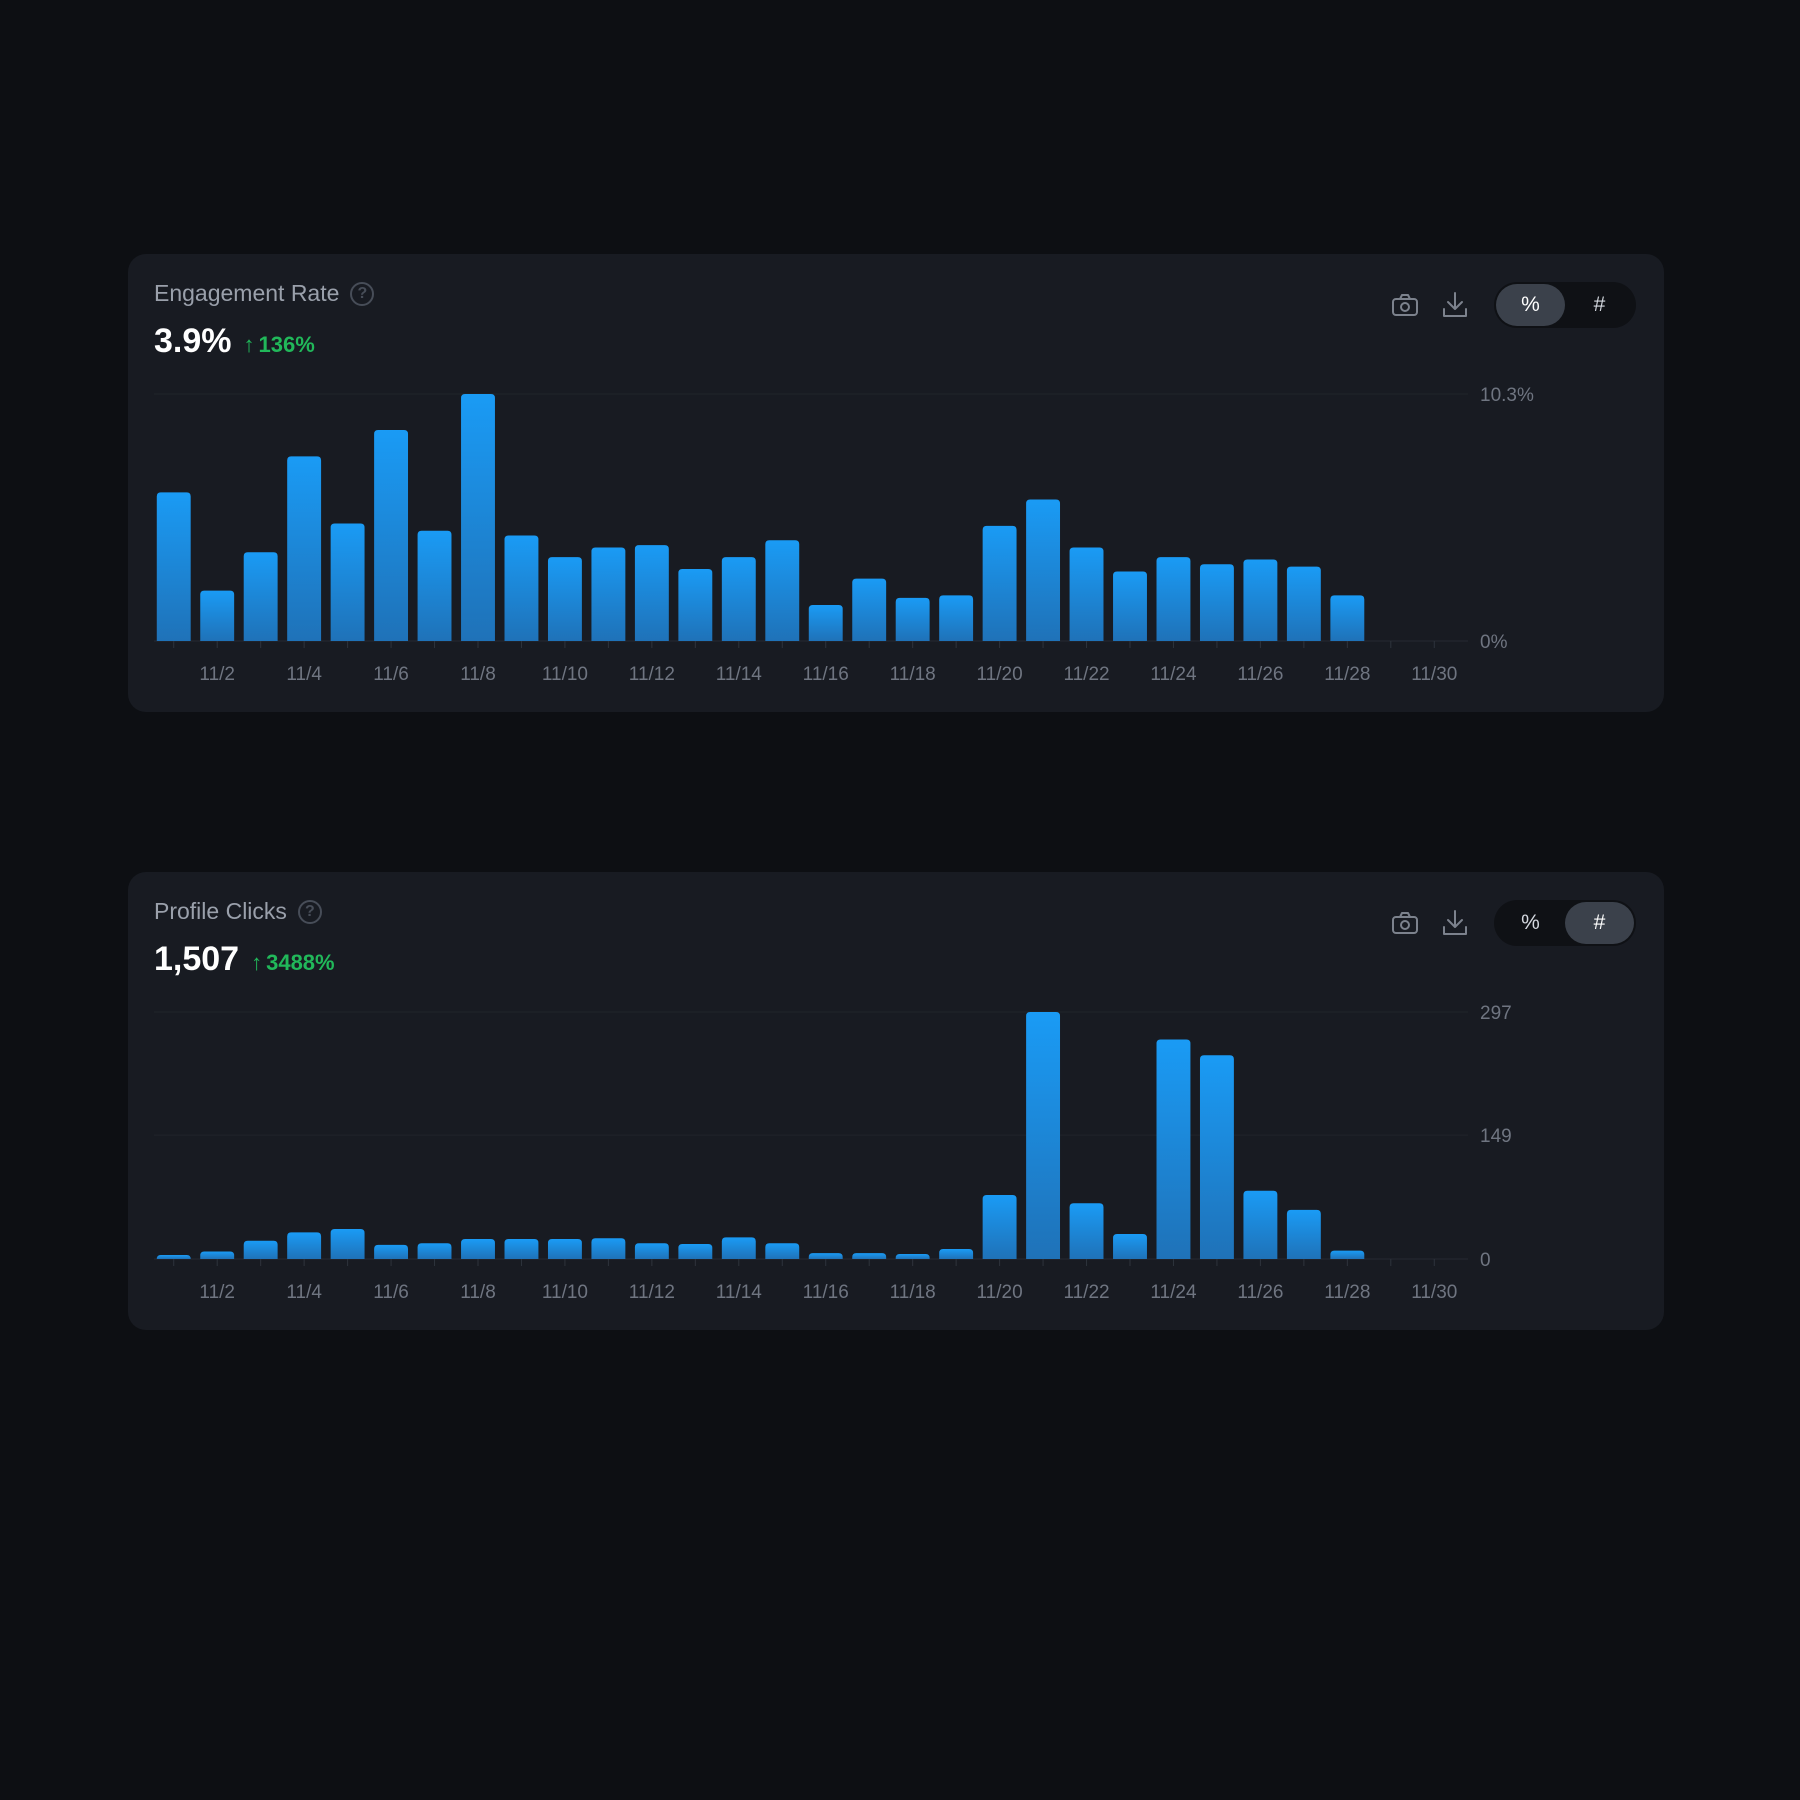 The height and width of the screenshot is (1800, 1800). What do you see at coordinates (197, 959) in the screenshot?
I see `metric-value: 1,507` at bounding box center [197, 959].